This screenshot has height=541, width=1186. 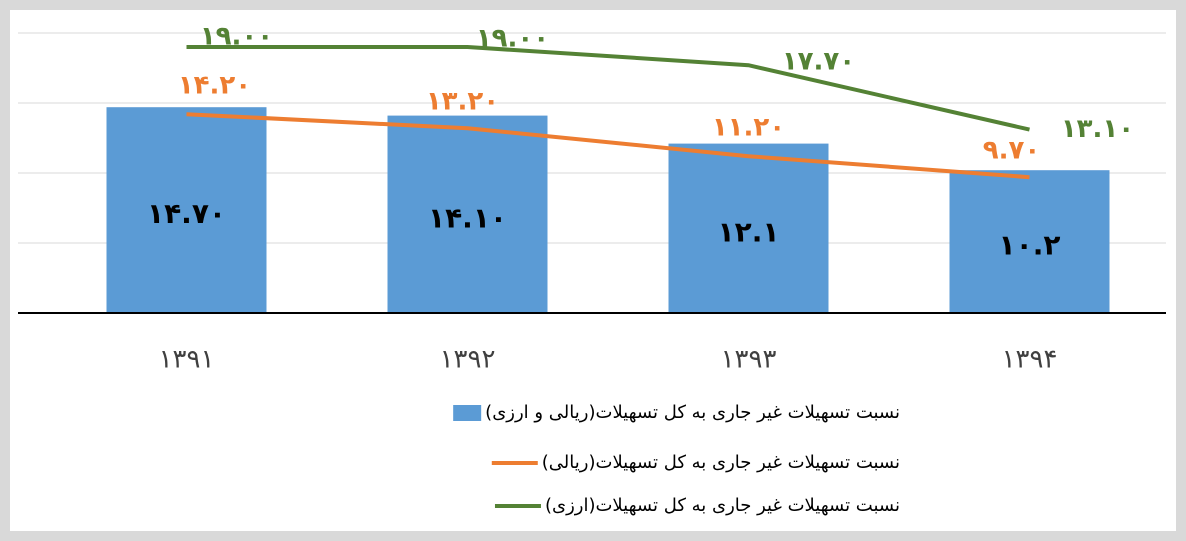 What do you see at coordinates (1030, 245) in the screenshot?
I see `data-label: ۱۰.۲` at bounding box center [1030, 245].